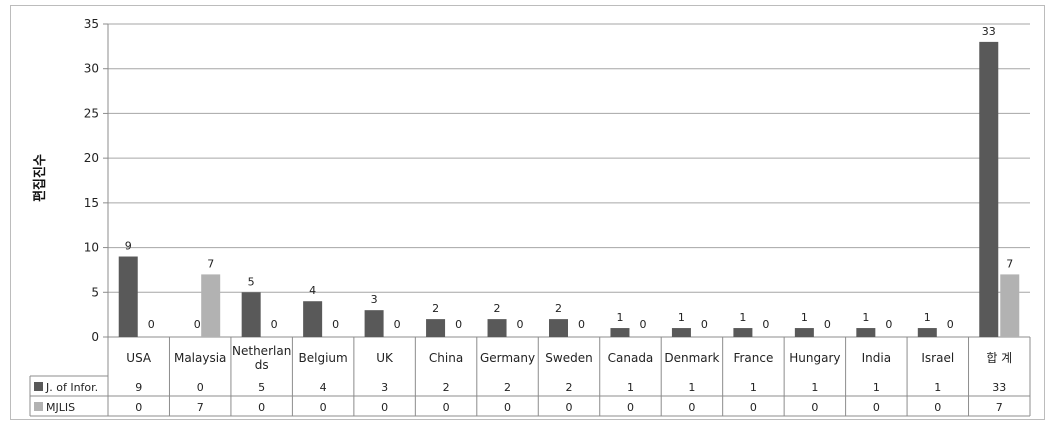  Describe the element at coordinates (753, 358) in the screenshot. I see `category-label: France` at that location.